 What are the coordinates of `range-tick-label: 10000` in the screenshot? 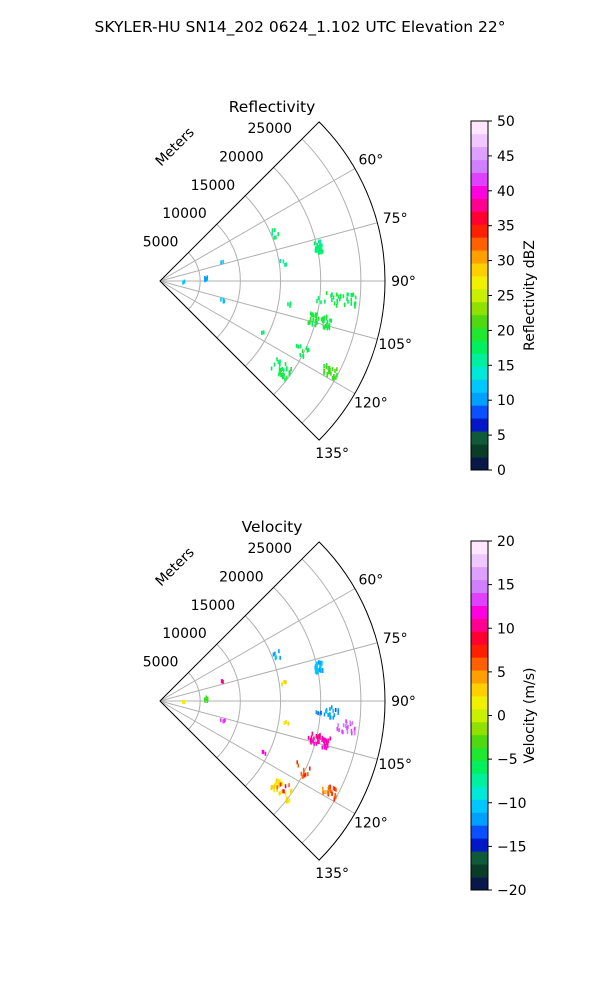 It's located at (184, 634).